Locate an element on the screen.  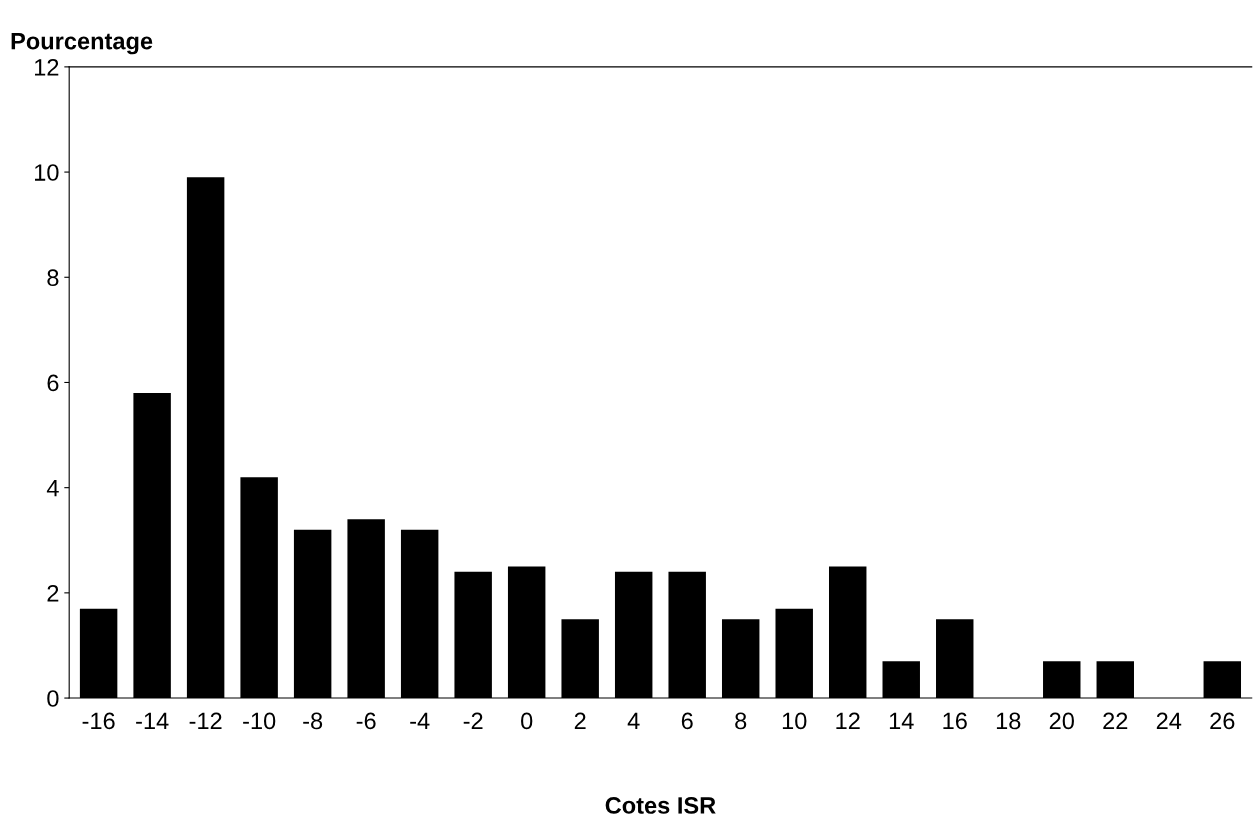
x-axis-title: Cotes ISR is located at coordinates (660, 805).